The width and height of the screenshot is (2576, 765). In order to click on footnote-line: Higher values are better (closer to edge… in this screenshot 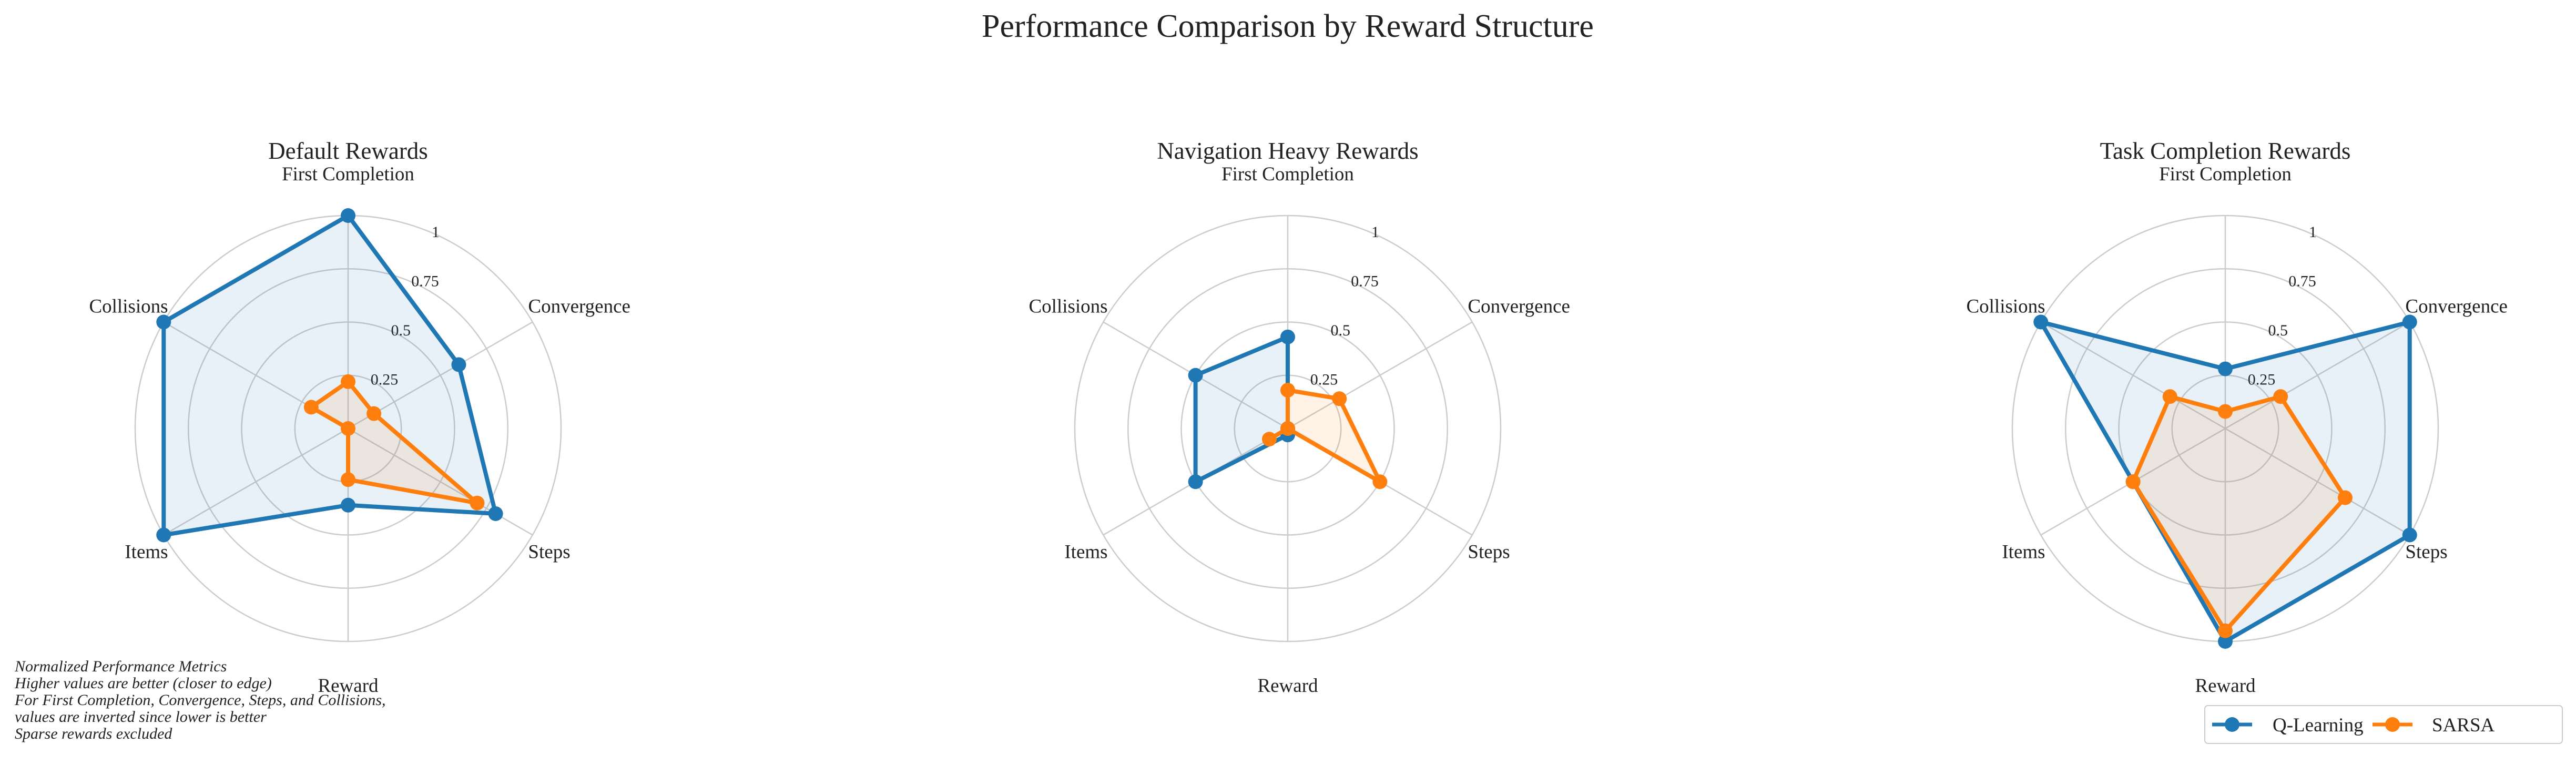, I will do `click(143, 683)`.